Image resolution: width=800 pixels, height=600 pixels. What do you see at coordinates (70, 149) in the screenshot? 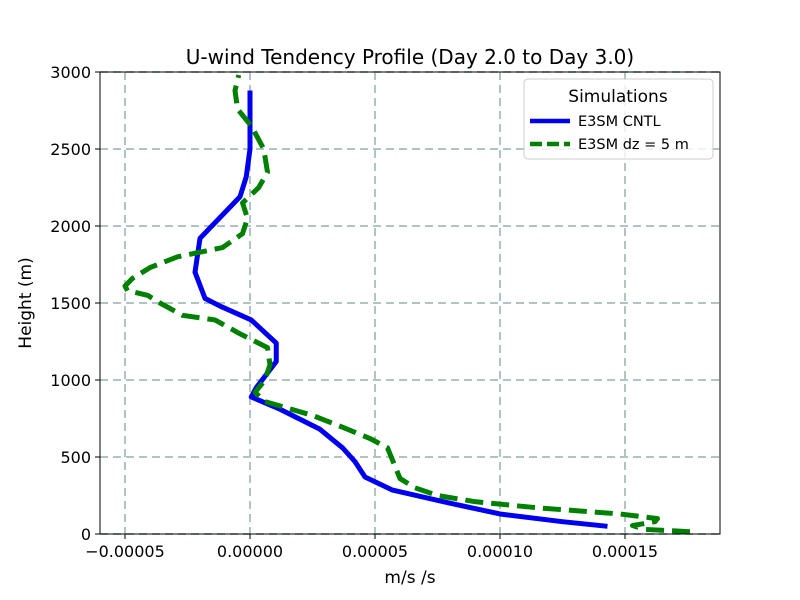
I see `y-tick-label: 2500` at bounding box center [70, 149].